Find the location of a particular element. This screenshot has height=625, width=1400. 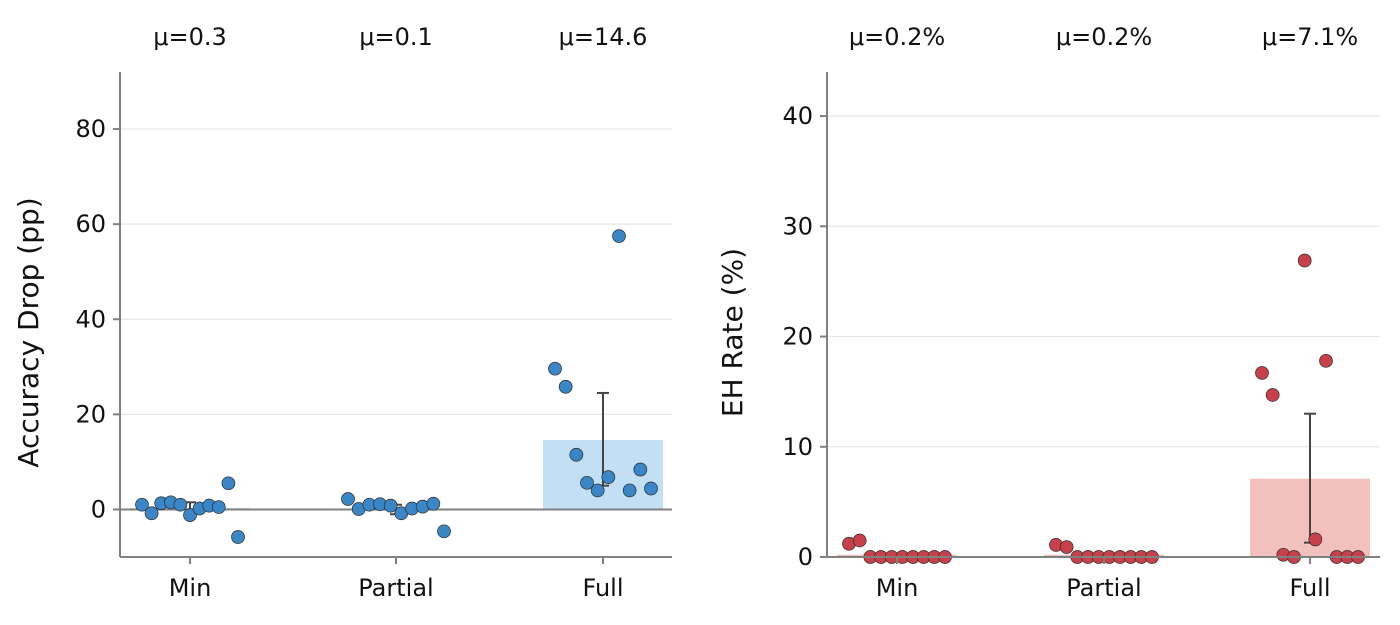

y-tick-label: 60 is located at coordinates (90, 224).